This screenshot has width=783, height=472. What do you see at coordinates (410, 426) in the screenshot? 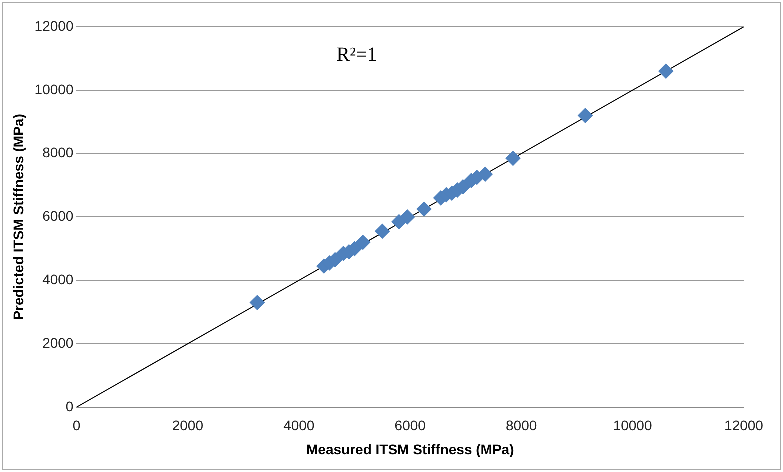
I see `x-tick-label: 6000` at bounding box center [410, 426].